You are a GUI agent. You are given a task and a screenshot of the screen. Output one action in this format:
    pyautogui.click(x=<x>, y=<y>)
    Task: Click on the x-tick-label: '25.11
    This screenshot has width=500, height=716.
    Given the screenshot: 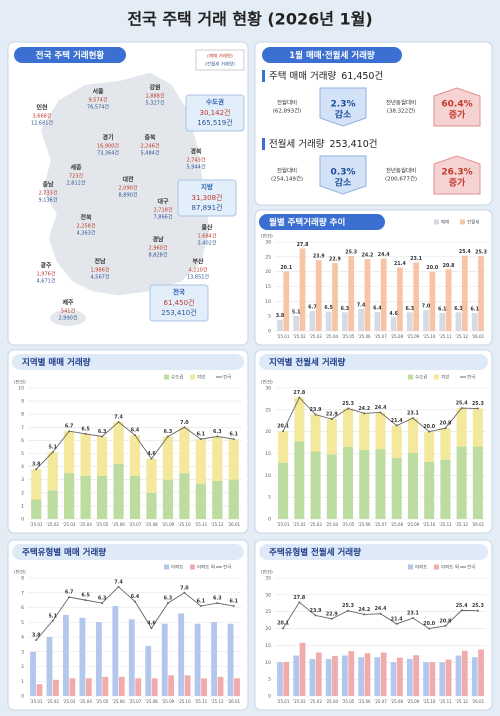 What is the action you would take?
    pyautogui.click(x=445, y=524)
    